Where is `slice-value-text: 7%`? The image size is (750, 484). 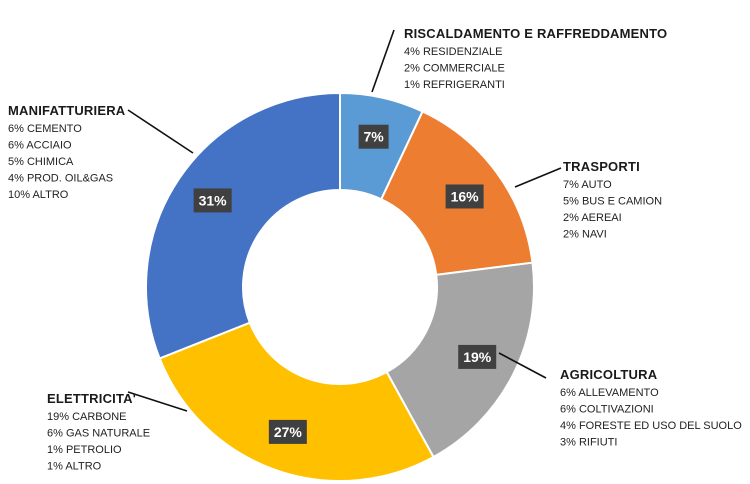
slice-value-text: 7% is located at coordinates (373, 137).